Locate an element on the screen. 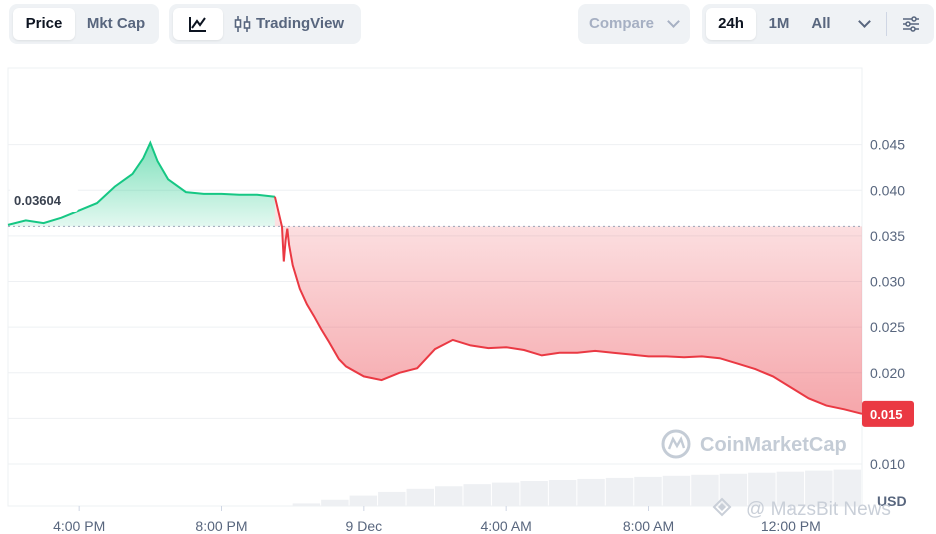 The width and height of the screenshot is (936, 534). area-above-reference is located at coordinates (141, 184).